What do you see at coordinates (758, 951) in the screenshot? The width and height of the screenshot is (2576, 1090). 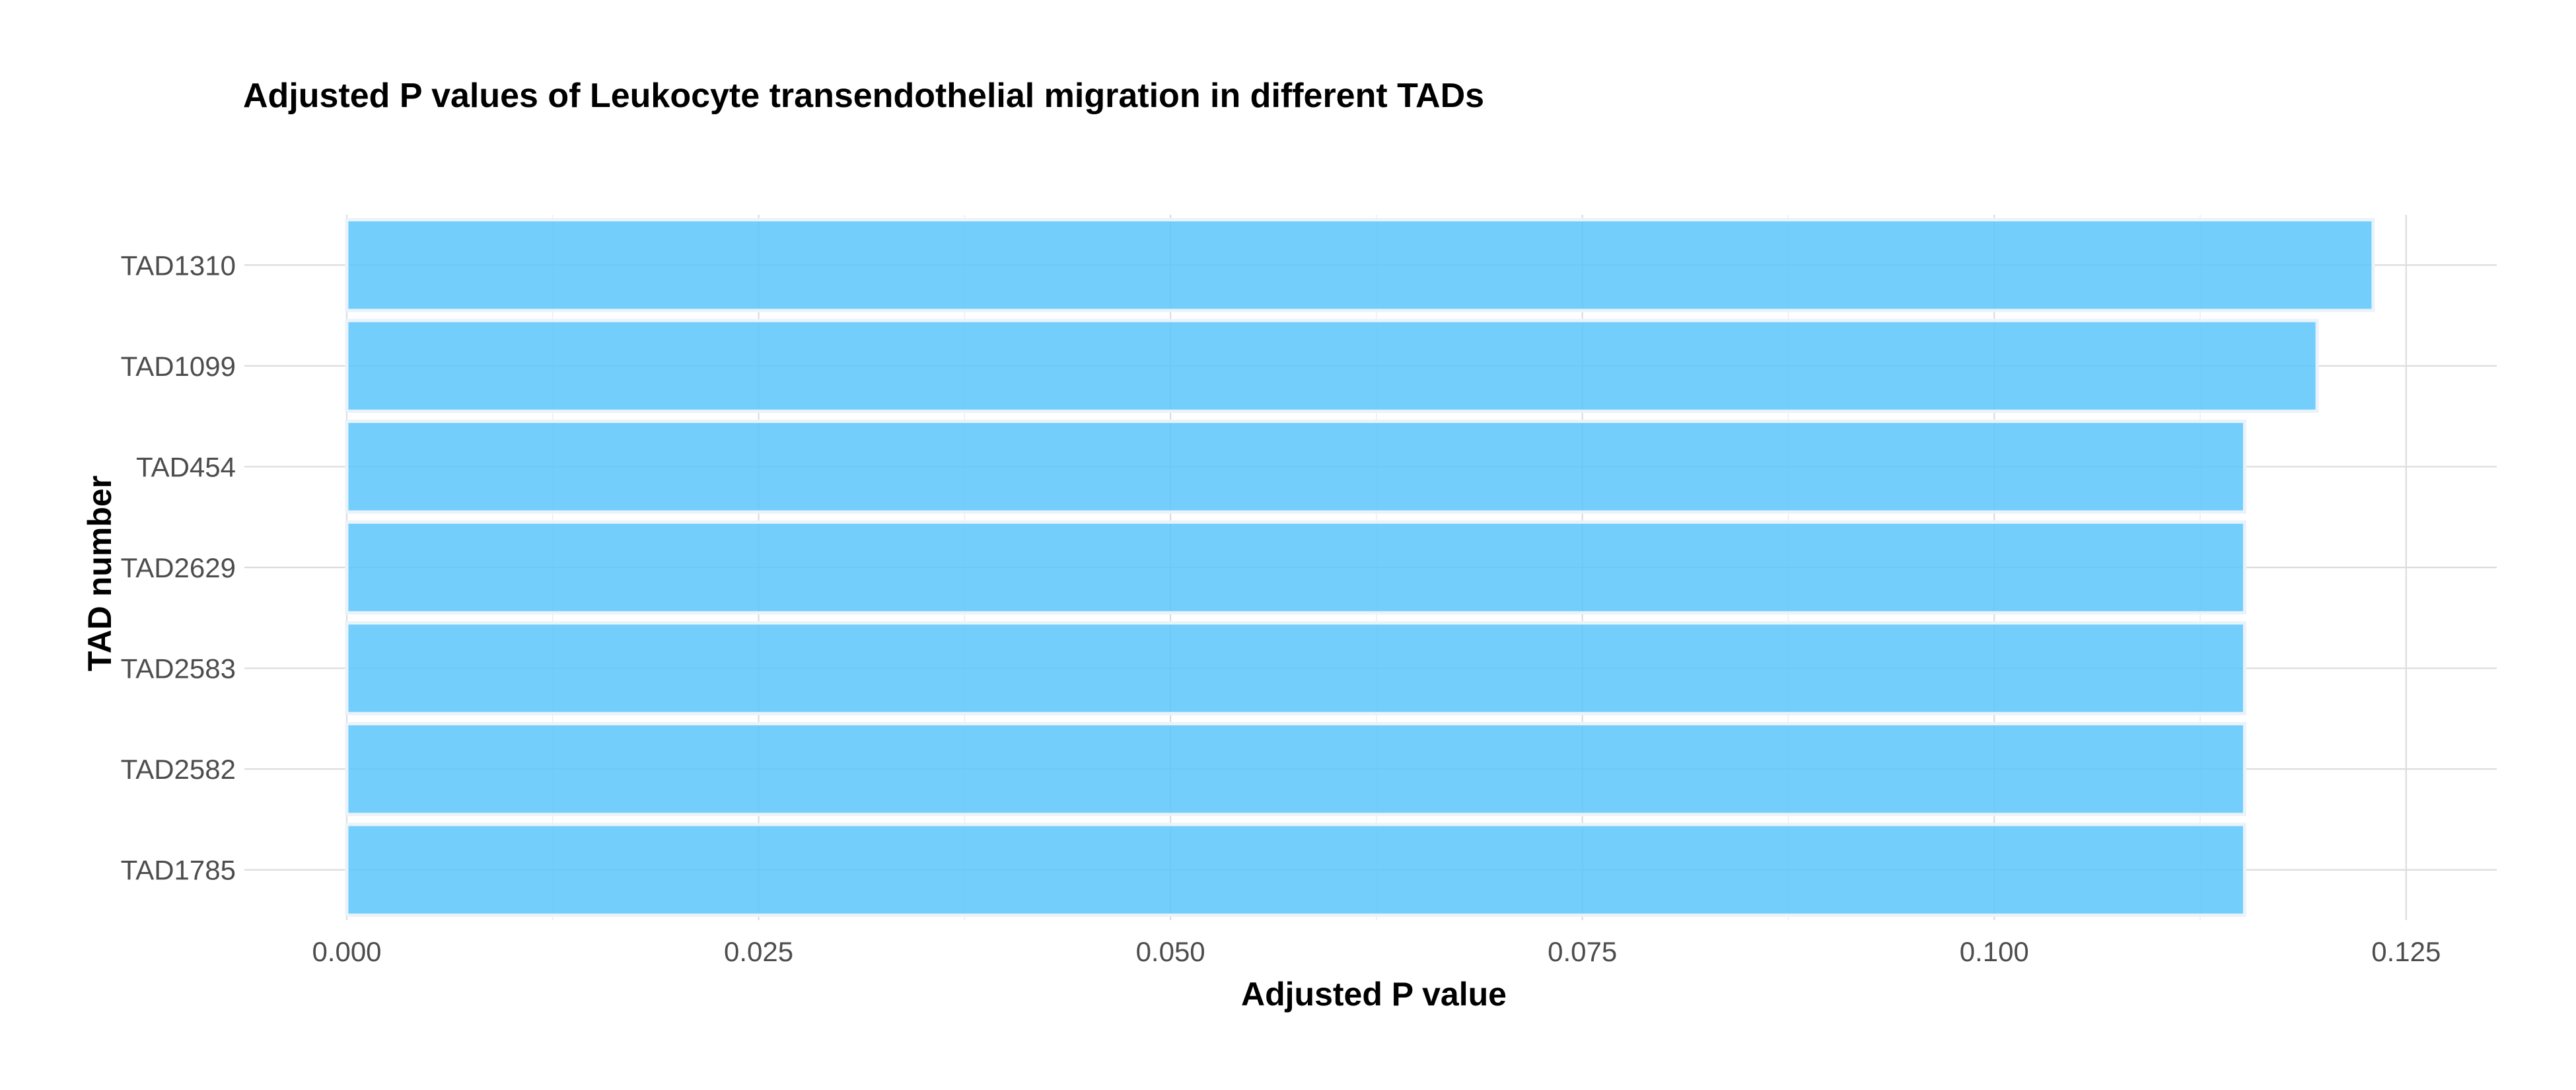 I see `x-tick-label: 0.025` at bounding box center [758, 951].